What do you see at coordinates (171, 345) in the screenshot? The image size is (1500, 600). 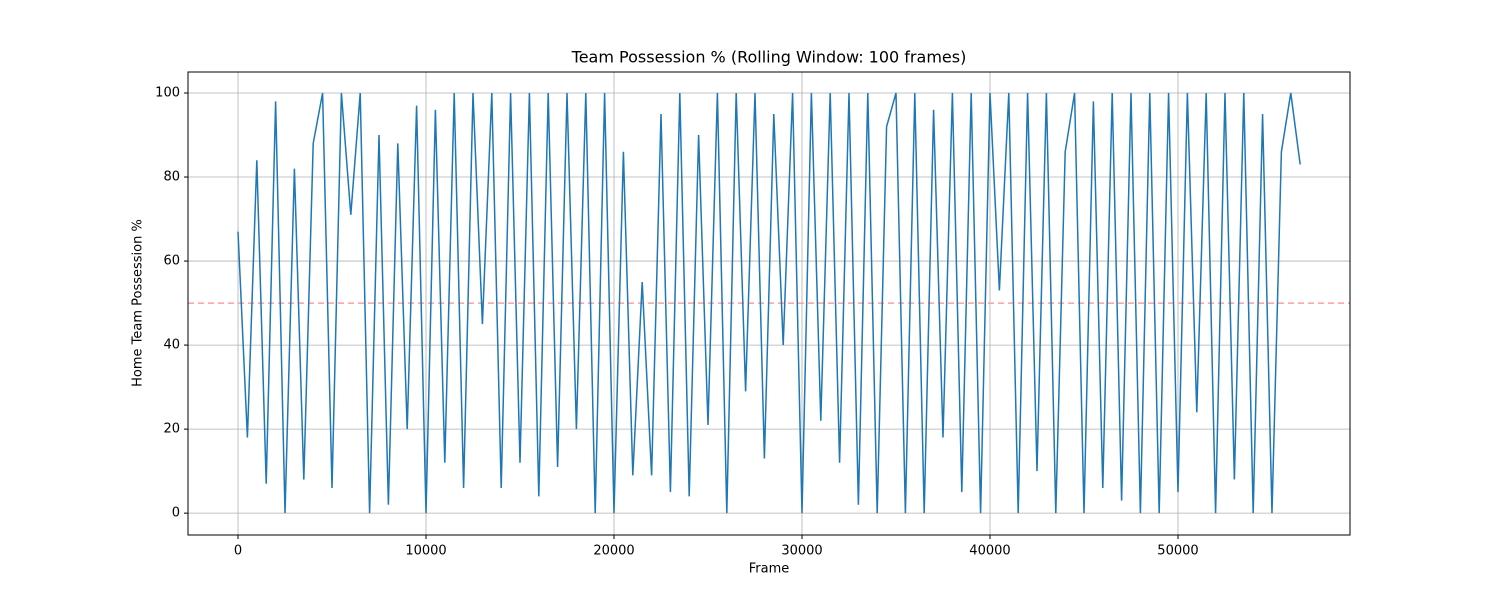 I see `y-tick-label: 40` at bounding box center [171, 345].